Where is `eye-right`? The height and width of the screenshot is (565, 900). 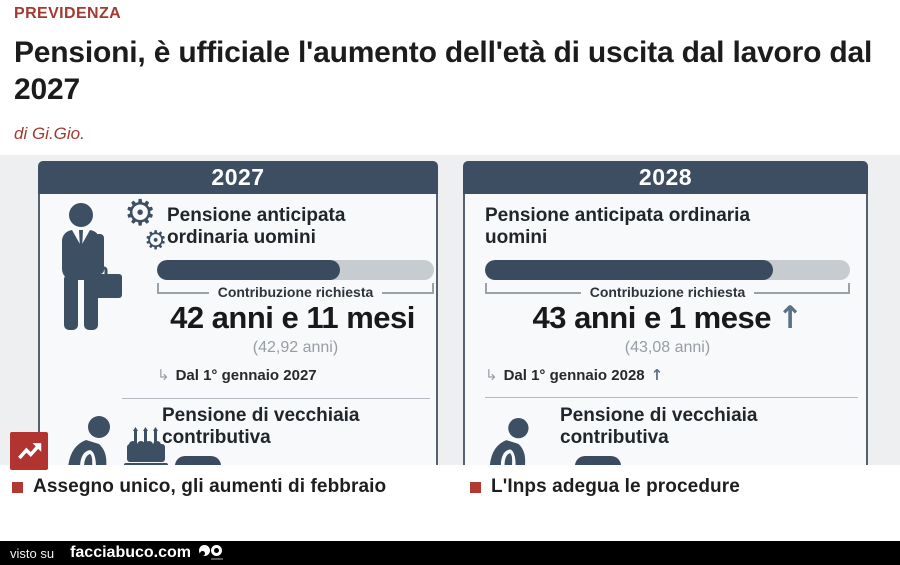
eye-right is located at coordinates (217, 550).